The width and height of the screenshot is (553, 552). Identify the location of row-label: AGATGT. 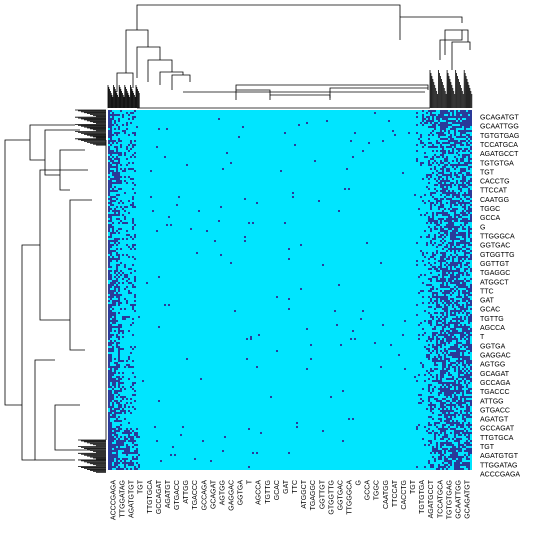
(494, 420).